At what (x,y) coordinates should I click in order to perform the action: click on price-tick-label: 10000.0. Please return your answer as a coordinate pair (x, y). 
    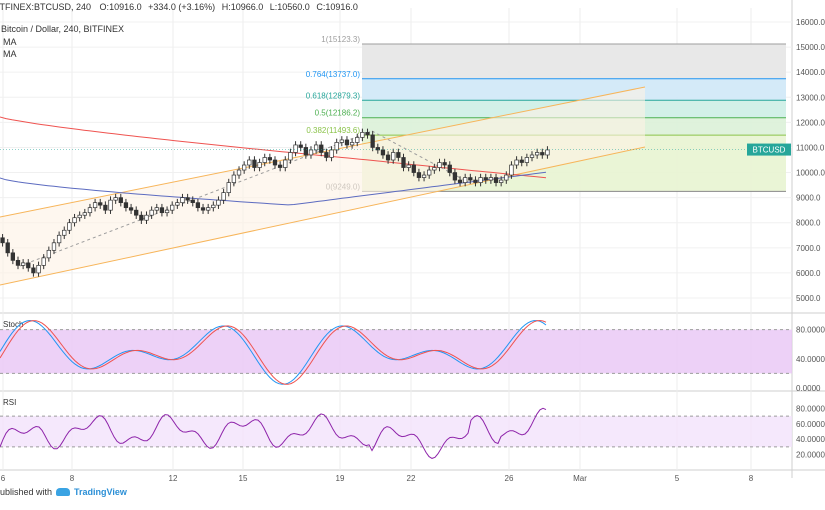
    Looking at the image, I should click on (810, 173).